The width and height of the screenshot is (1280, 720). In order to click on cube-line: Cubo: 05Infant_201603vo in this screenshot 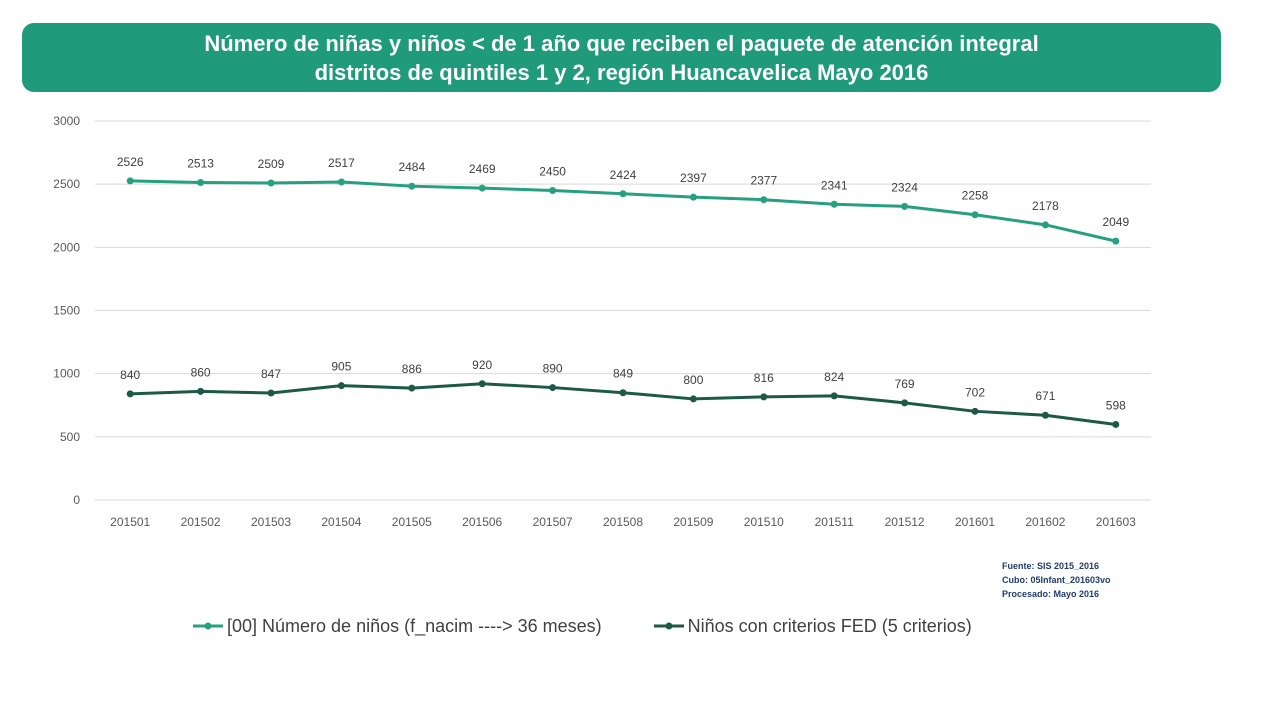, I will do `click(1056, 580)`.